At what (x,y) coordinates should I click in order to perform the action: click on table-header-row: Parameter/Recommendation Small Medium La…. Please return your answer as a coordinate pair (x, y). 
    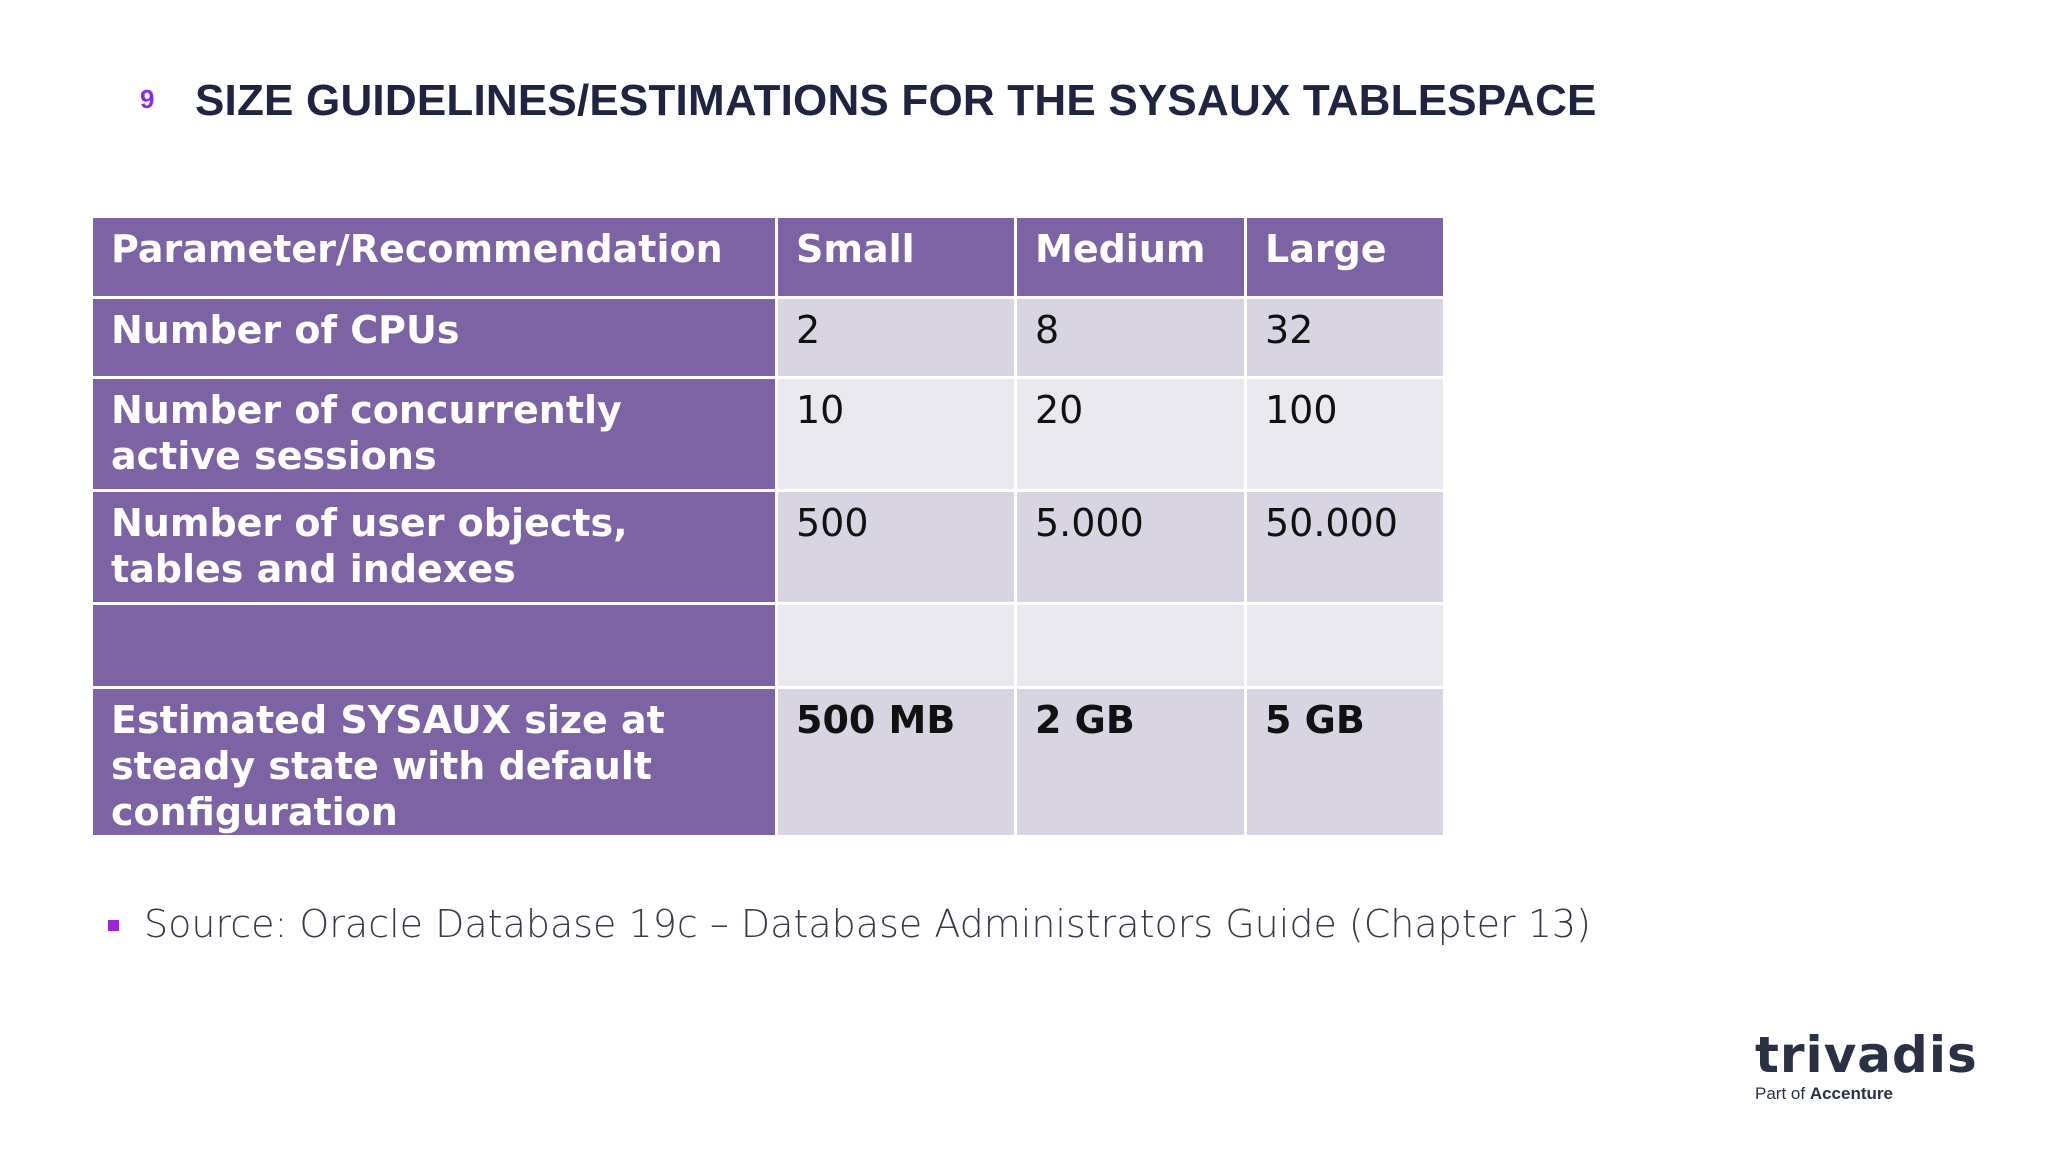
    Looking at the image, I should click on (768, 257).